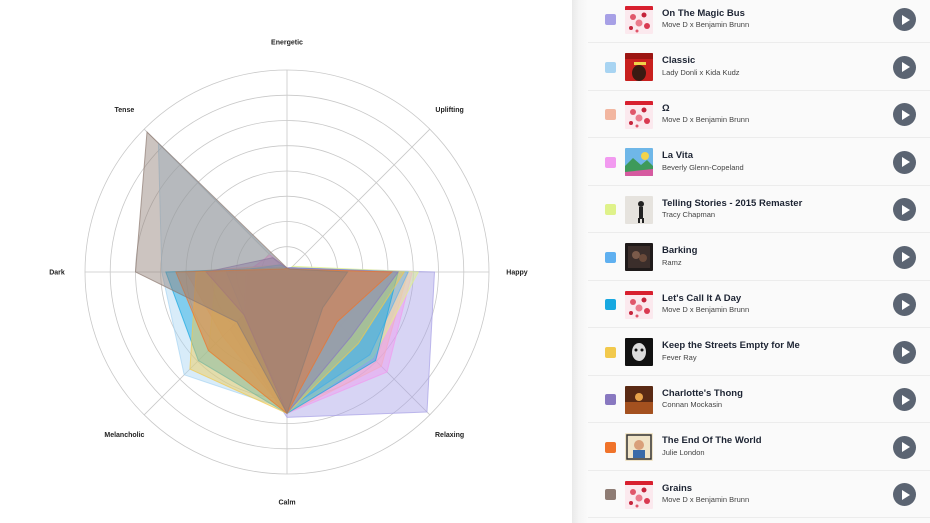 Image resolution: width=930 pixels, height=523 pixels. Describe the element at coordinates (759, 162) in the screenshot. I see `track-row: La Vita Beverly Glenn-Copeland` at that location.